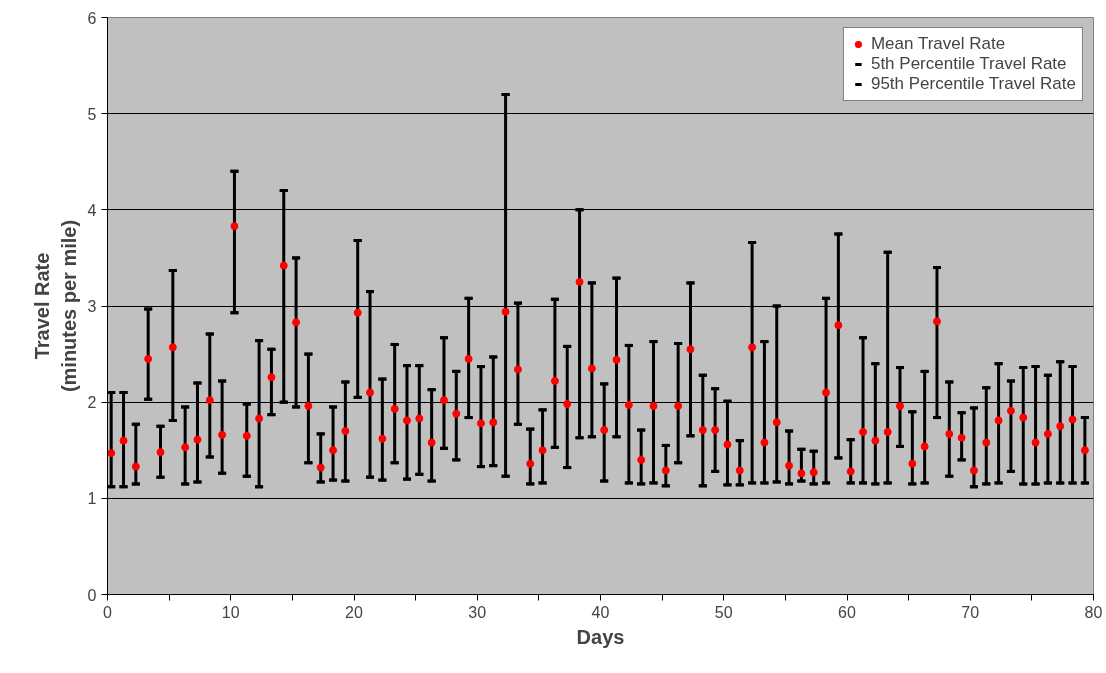 The image size is (1106, 673). What do you see at coordinates (600, 612) in the screenshot?
I see `x-tick-label: 40` at bounding box center [600, 612].